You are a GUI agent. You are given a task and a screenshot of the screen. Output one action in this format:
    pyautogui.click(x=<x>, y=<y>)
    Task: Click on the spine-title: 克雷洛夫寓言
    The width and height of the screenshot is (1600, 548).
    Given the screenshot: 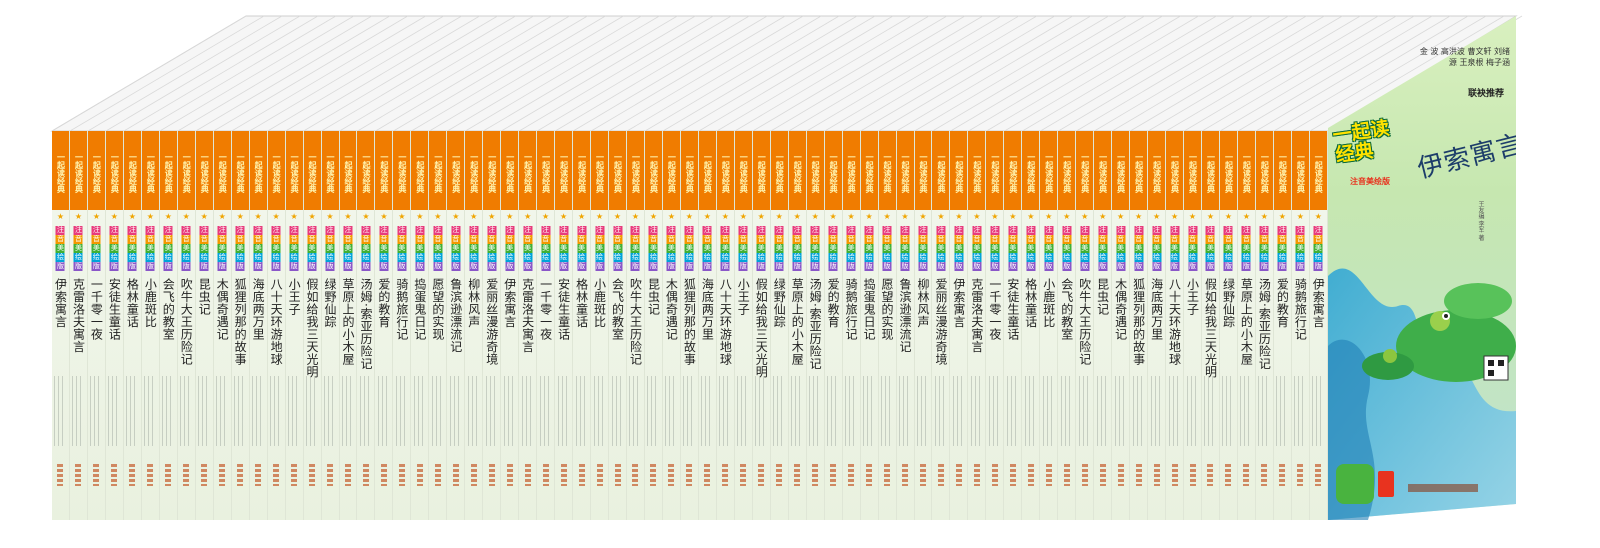 What is the action you would take?
    pyautogui.click(x=976, y=315)
    